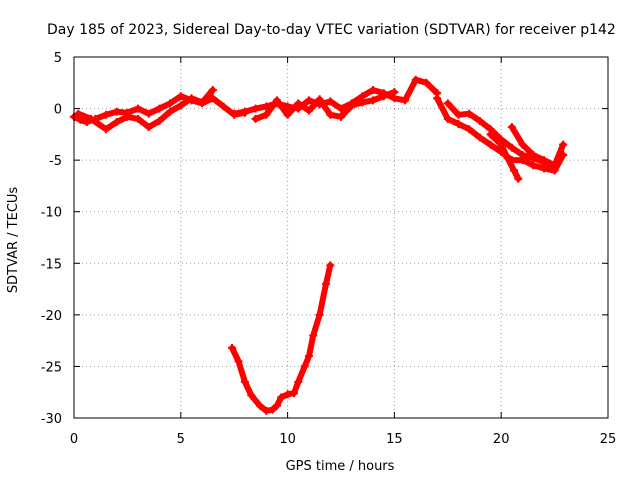 The height and width of the screenshot is (480, 640). I want to click on x-tick-label: 25, so click(608, 439).